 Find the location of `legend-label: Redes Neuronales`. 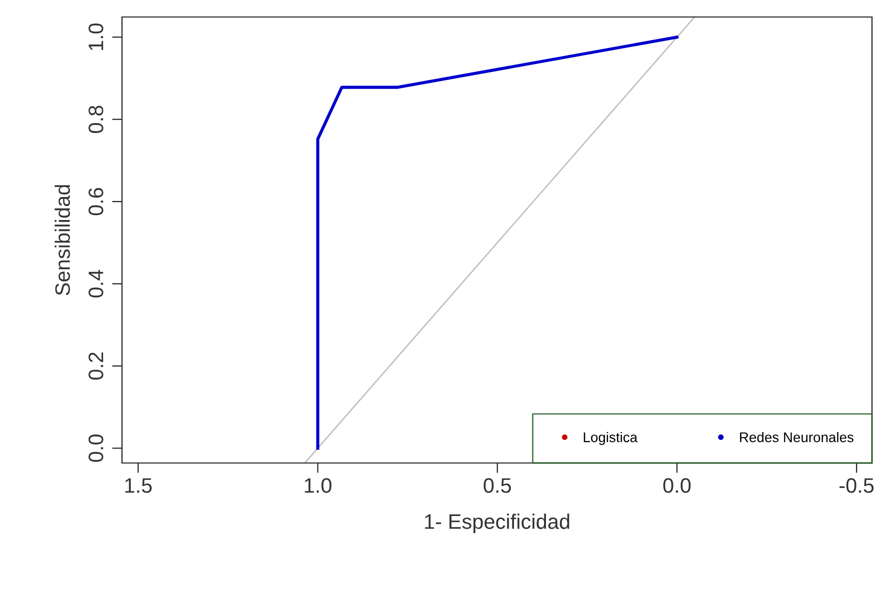

legend-label: Redes Neuronales is located at coordinates (797, 437).